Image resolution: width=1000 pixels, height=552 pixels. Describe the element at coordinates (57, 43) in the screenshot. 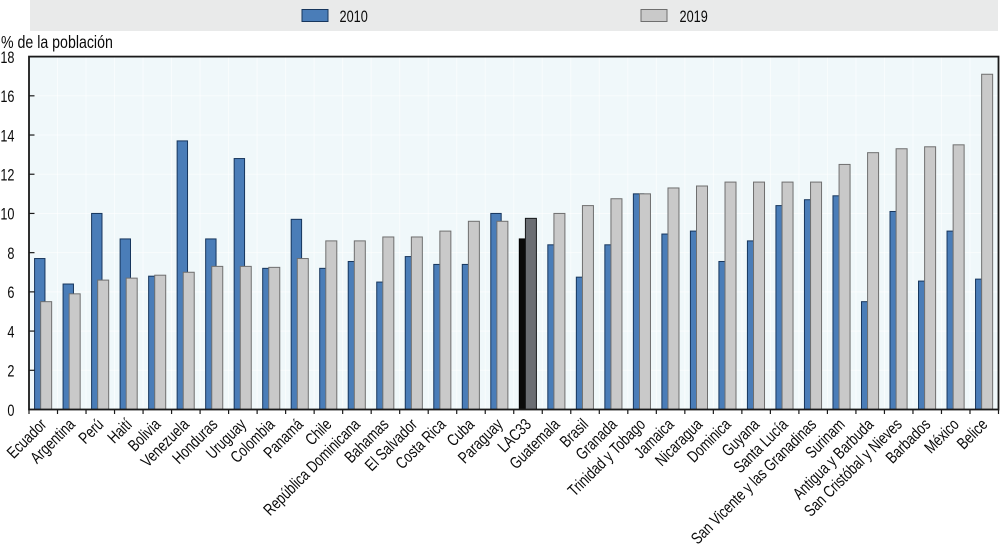

I see `svg-text: % de la población` at that location.